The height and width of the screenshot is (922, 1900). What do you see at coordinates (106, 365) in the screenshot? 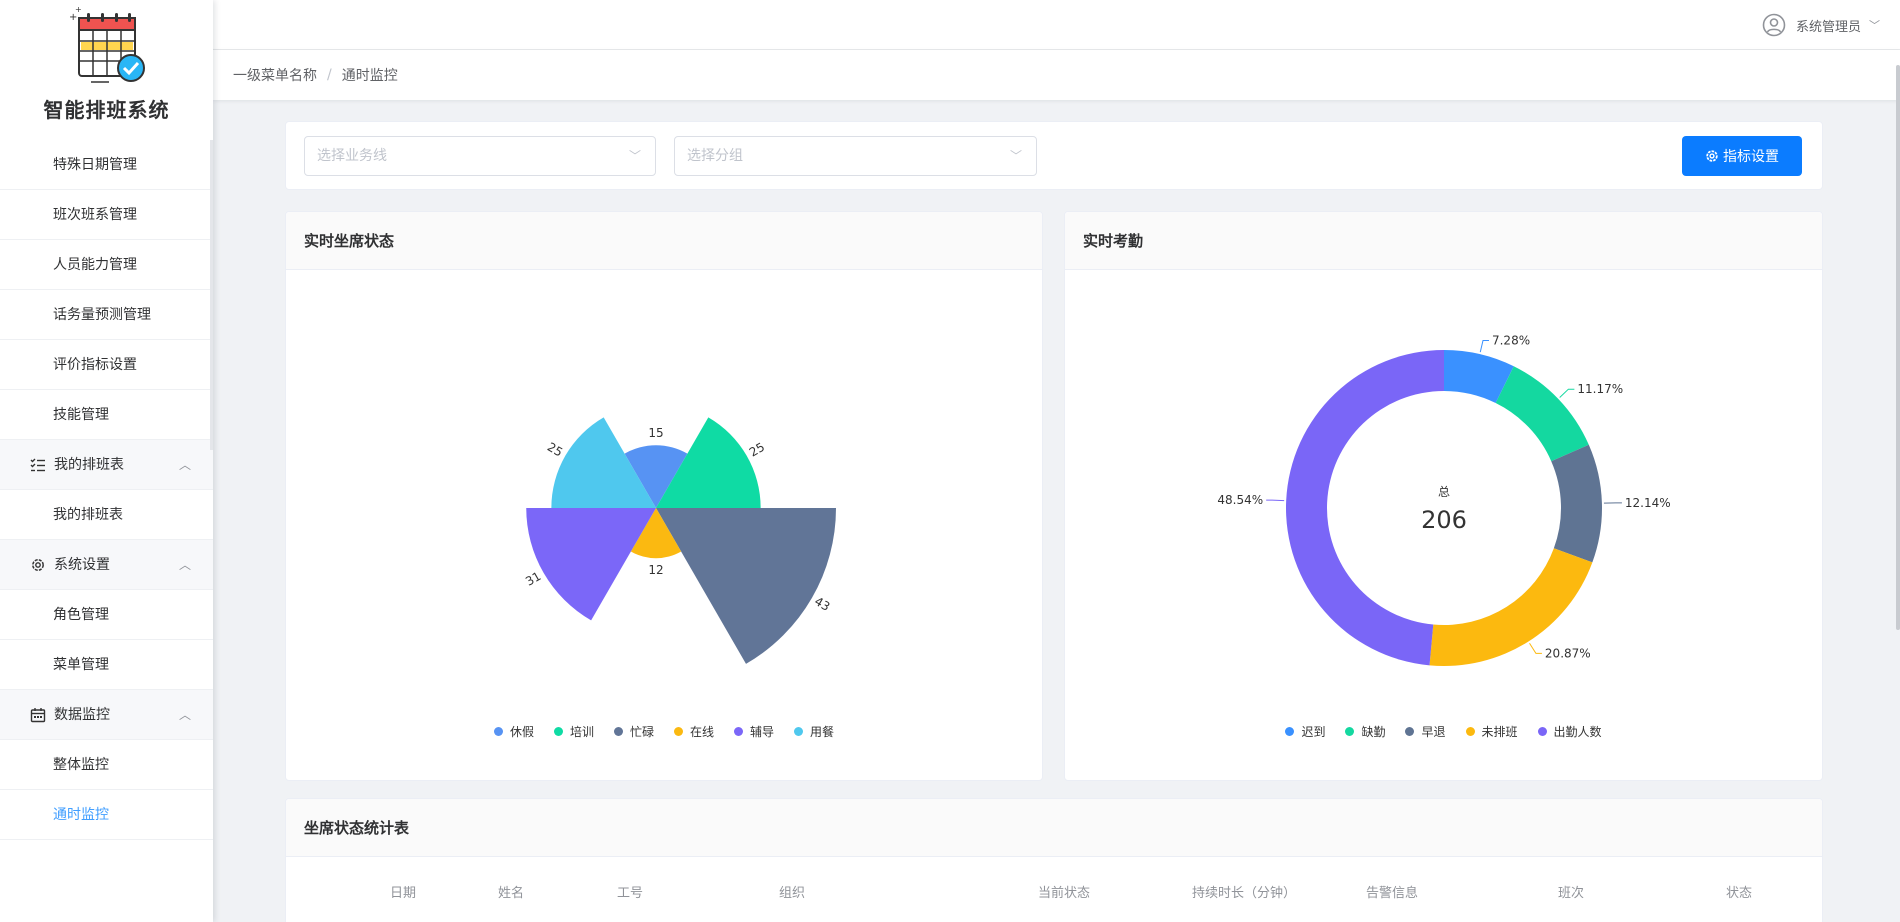
I see `sidebar-item-evaluation-settings: 评价指标设置` at bounding box center [106, 365].